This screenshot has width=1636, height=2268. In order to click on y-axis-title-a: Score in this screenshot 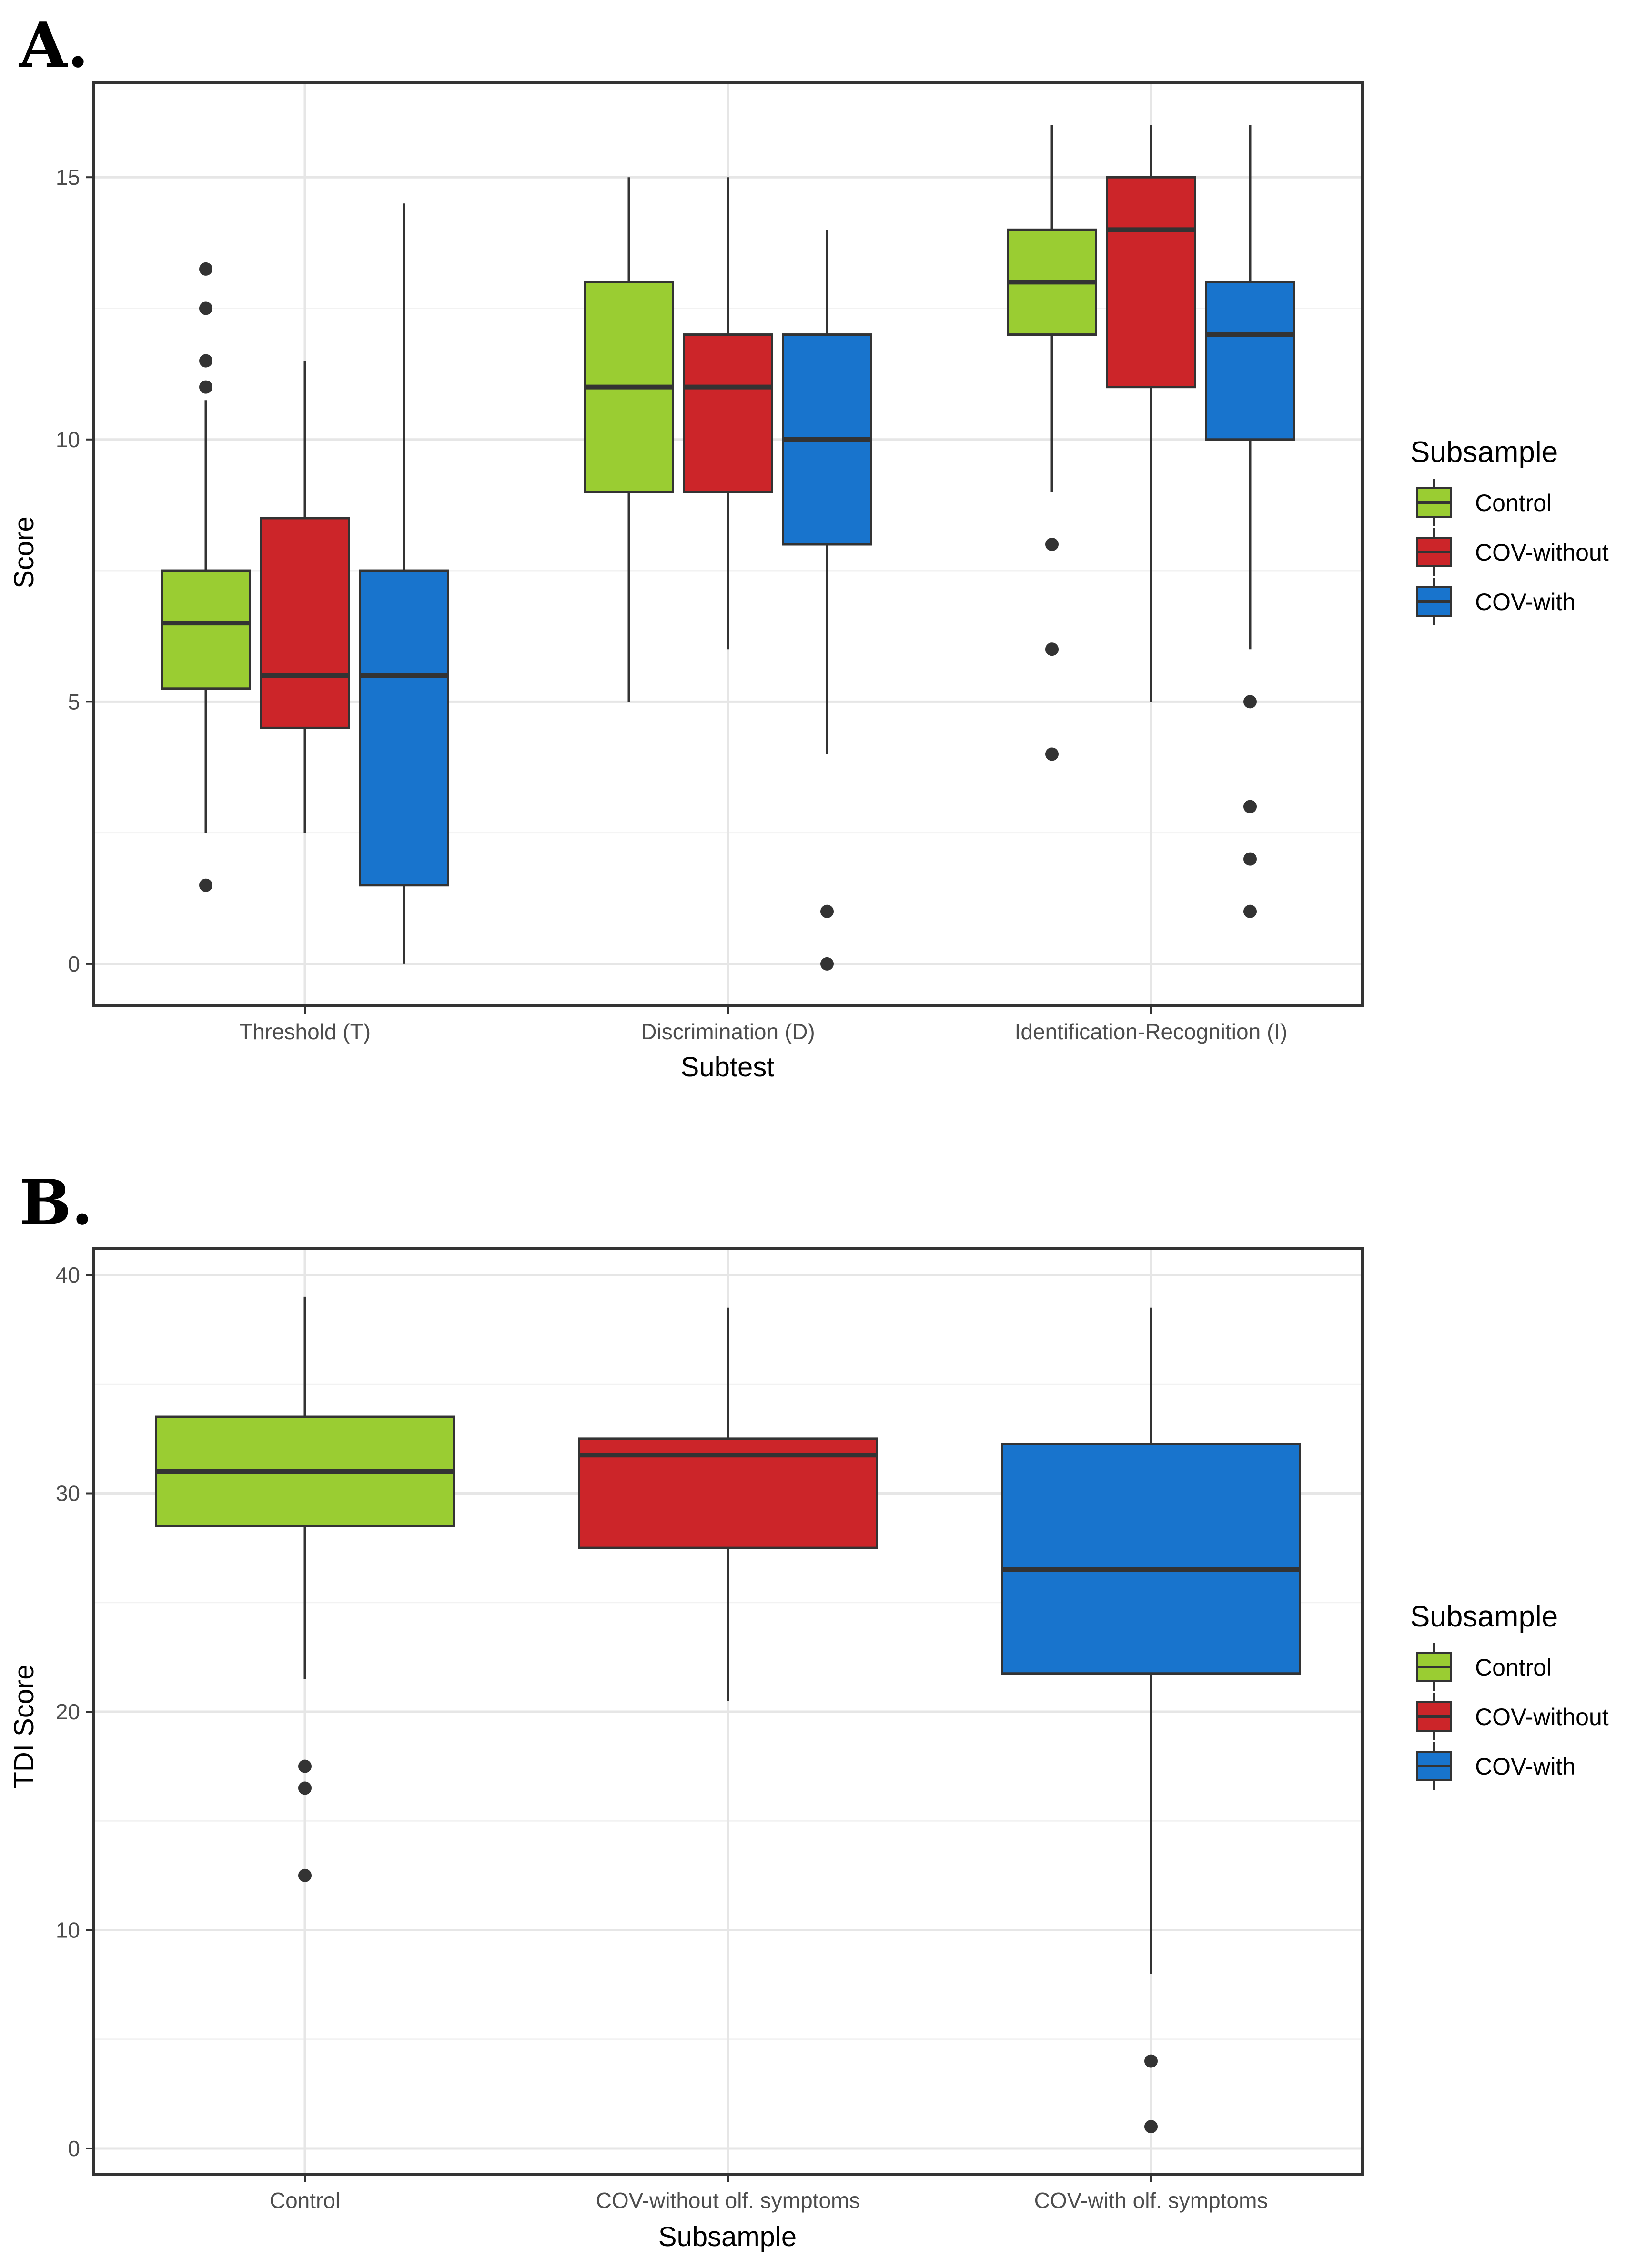, I will do `click(25, 552)`.